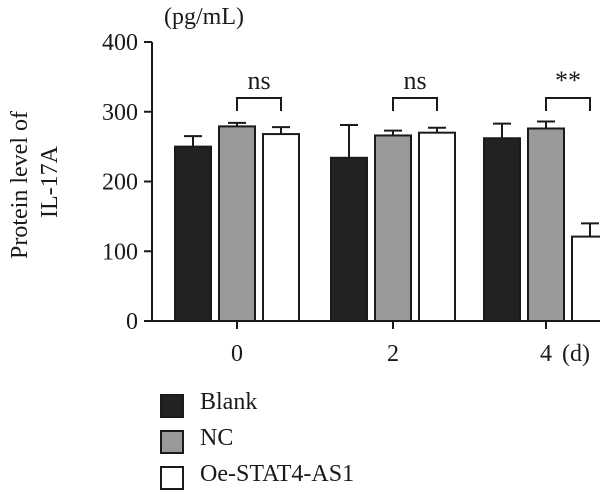 The image size is (600, 501). I want to click on x-tick-label-4: 4, so click(546, 354).